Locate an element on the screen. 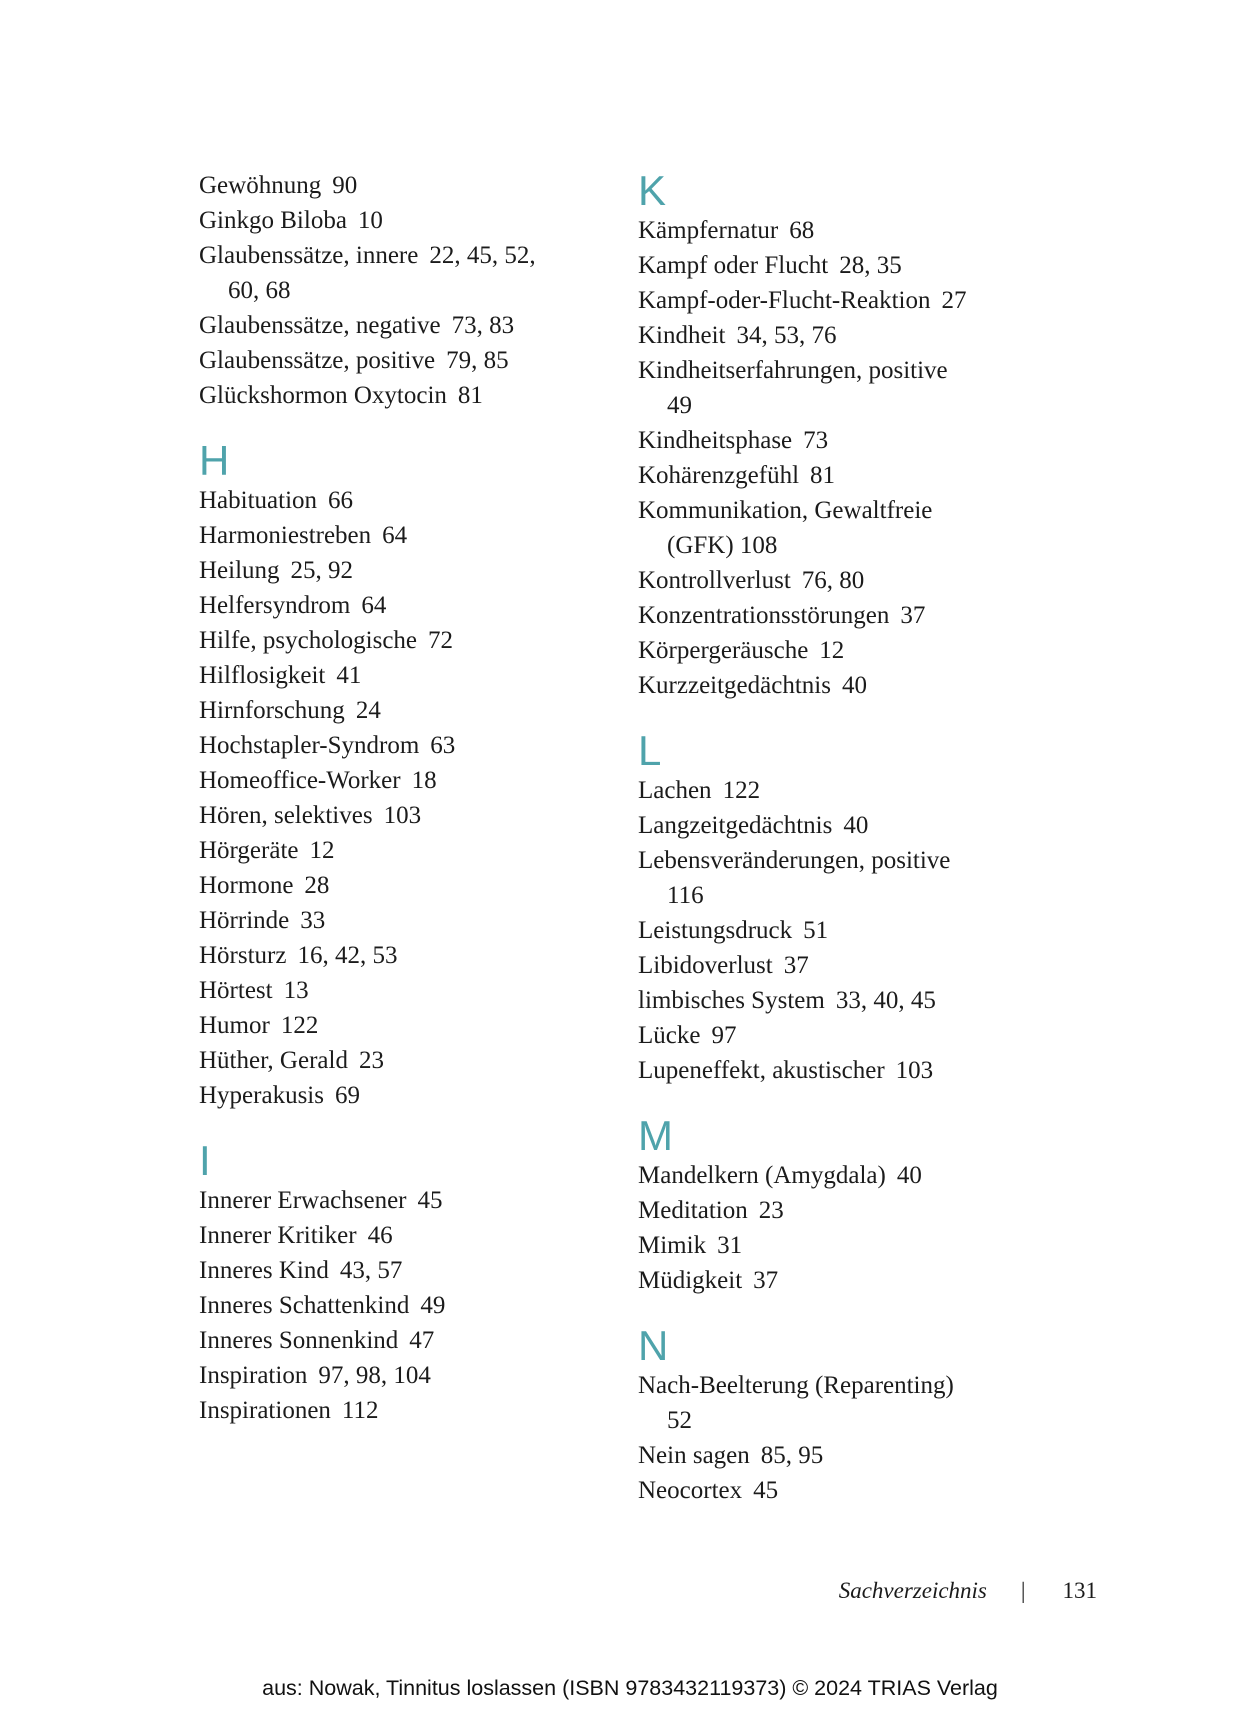 This screenshot has height=1709, width=1260. entry-term: Mimik is located at coordinates (672, 1245).